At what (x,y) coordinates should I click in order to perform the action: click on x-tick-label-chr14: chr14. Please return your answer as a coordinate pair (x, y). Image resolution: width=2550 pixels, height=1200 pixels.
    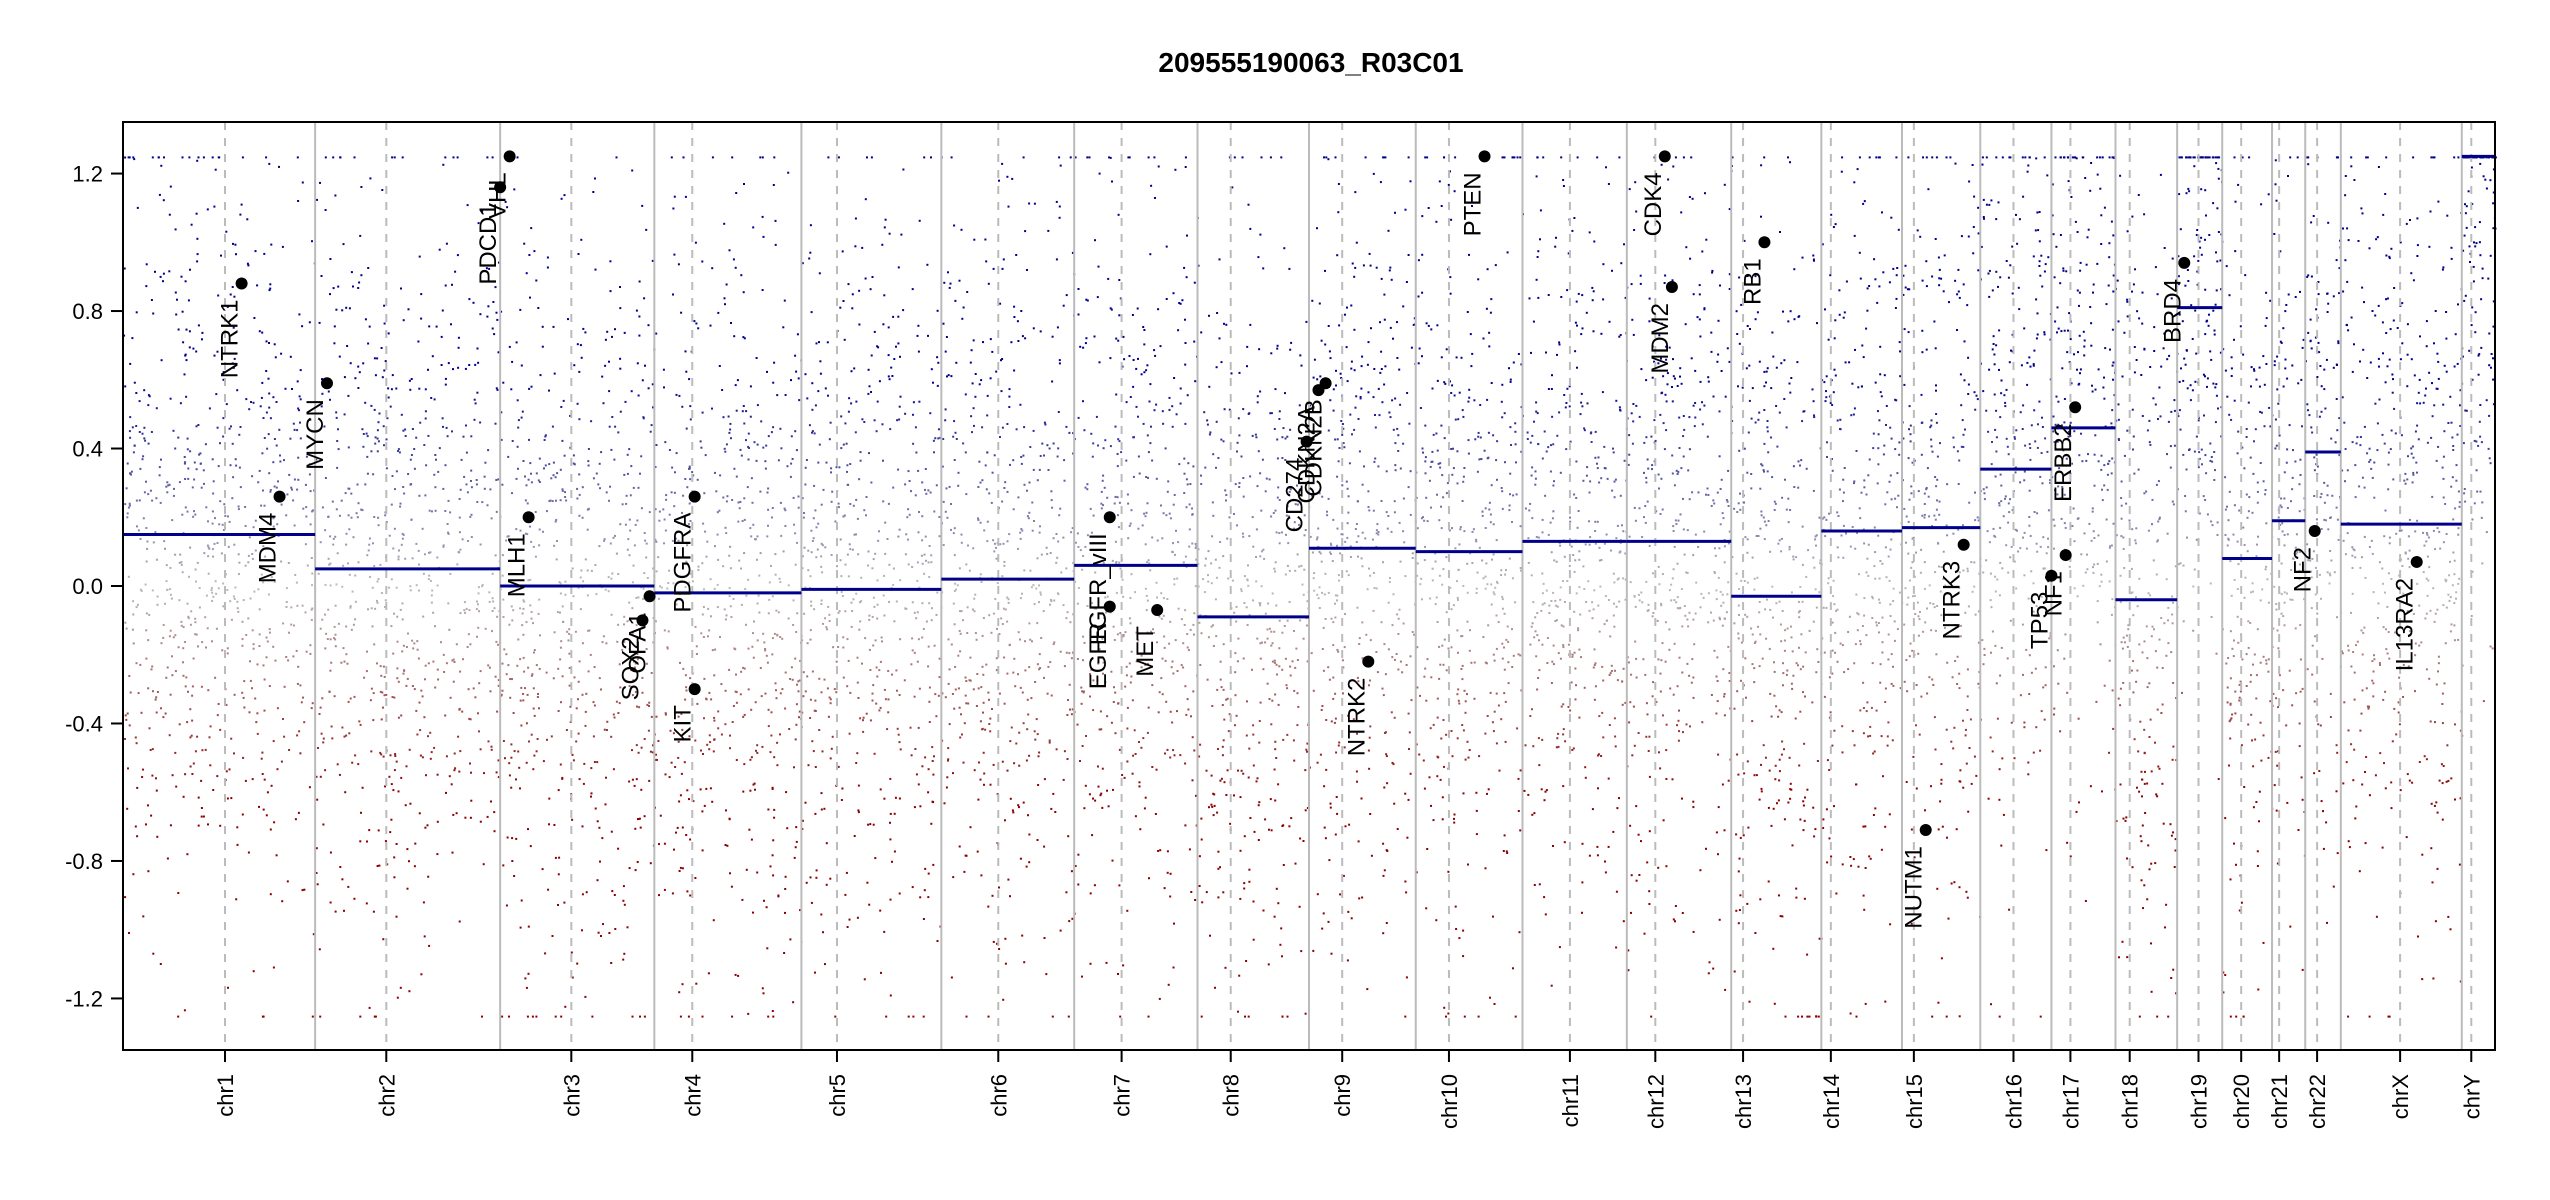
    Looking at the image, I should click on (1831, 1101).